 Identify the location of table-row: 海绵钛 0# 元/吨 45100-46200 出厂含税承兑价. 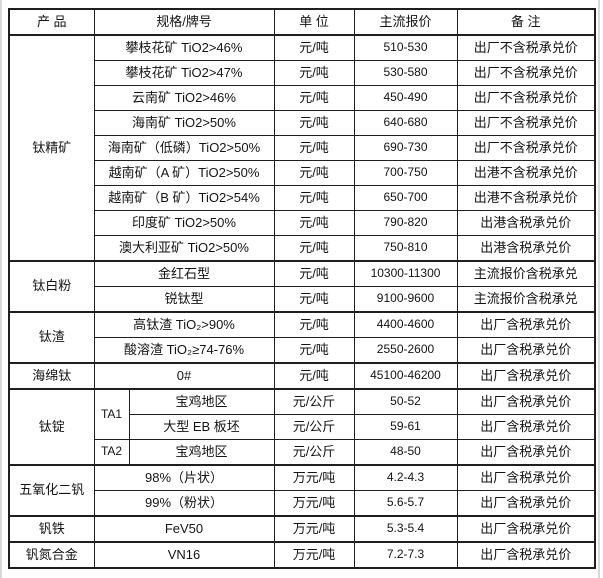
(302, 376).